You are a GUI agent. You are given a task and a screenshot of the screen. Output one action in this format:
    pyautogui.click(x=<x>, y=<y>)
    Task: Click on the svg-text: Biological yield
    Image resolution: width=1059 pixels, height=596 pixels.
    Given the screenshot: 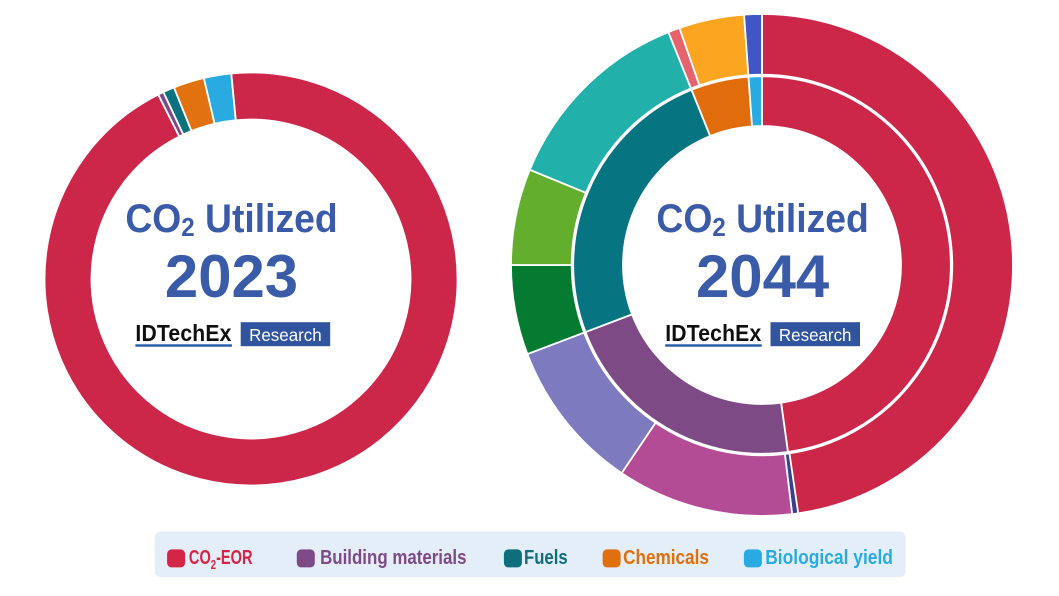 What is the action you would take?
    pyautogui.click(x=829, y=557)
    